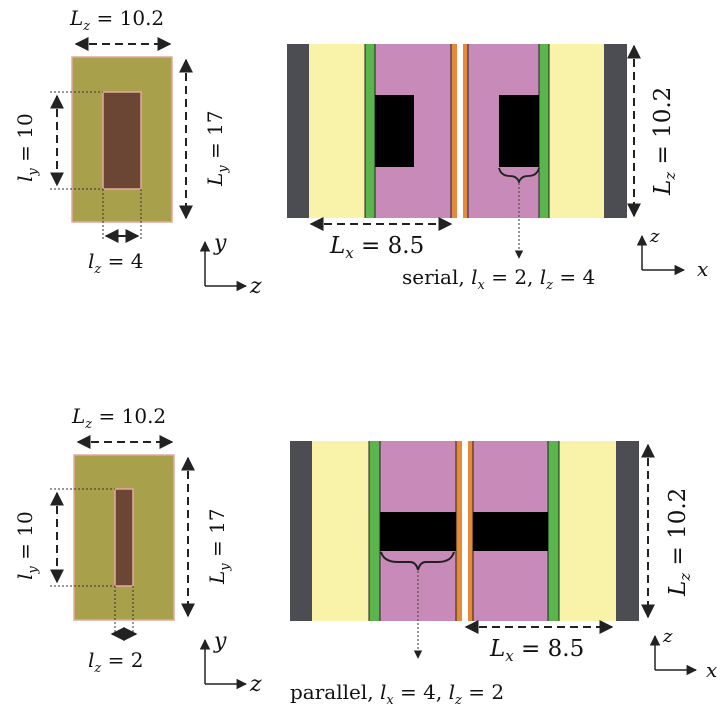 The width and height of the screenshot is (722, 704). What do you see at coordinates (465, 131) in the screenshot?
I see `top-layer-orange-right` at bounding box center [465, 131].